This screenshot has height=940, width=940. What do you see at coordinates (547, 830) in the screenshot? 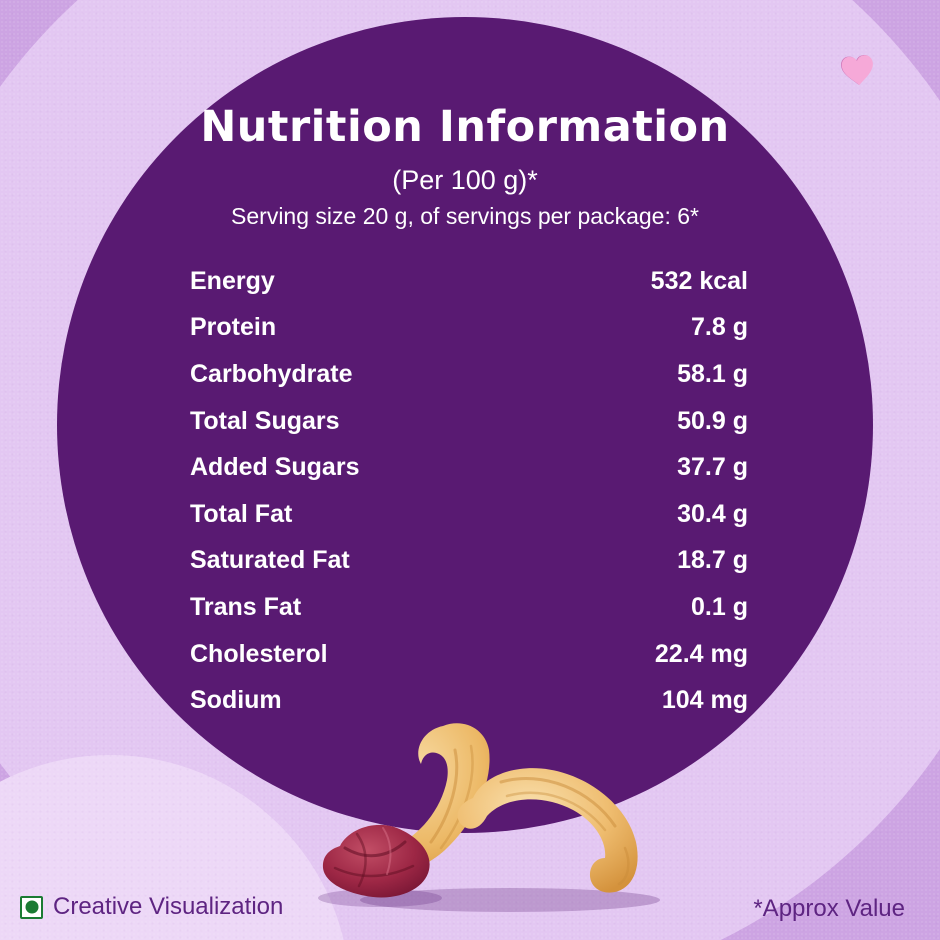
I see `cashew-front` at bounding box center [547, 830].